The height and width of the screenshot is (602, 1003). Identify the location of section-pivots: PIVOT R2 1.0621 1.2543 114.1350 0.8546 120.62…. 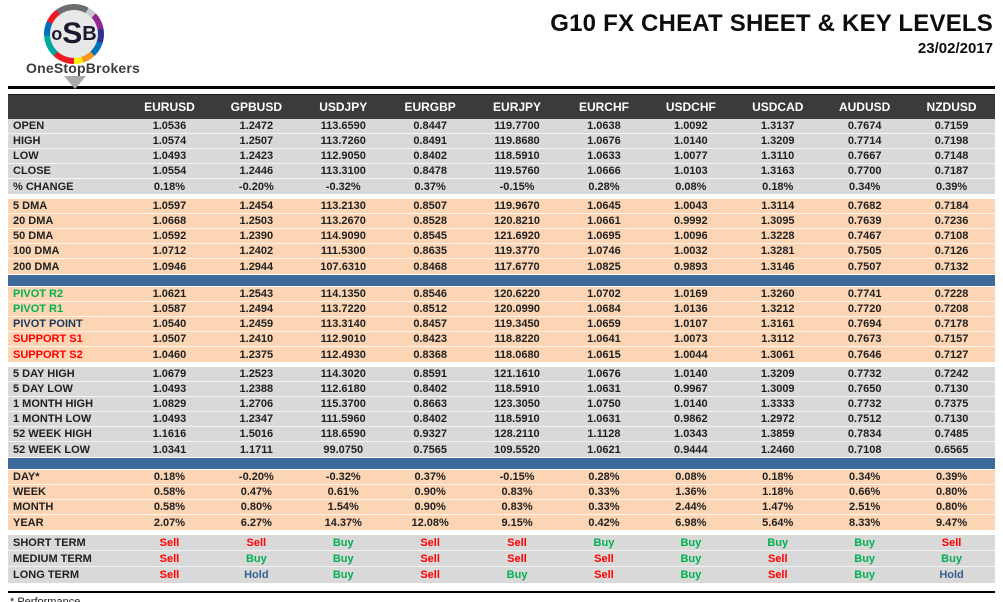
(501, 324).